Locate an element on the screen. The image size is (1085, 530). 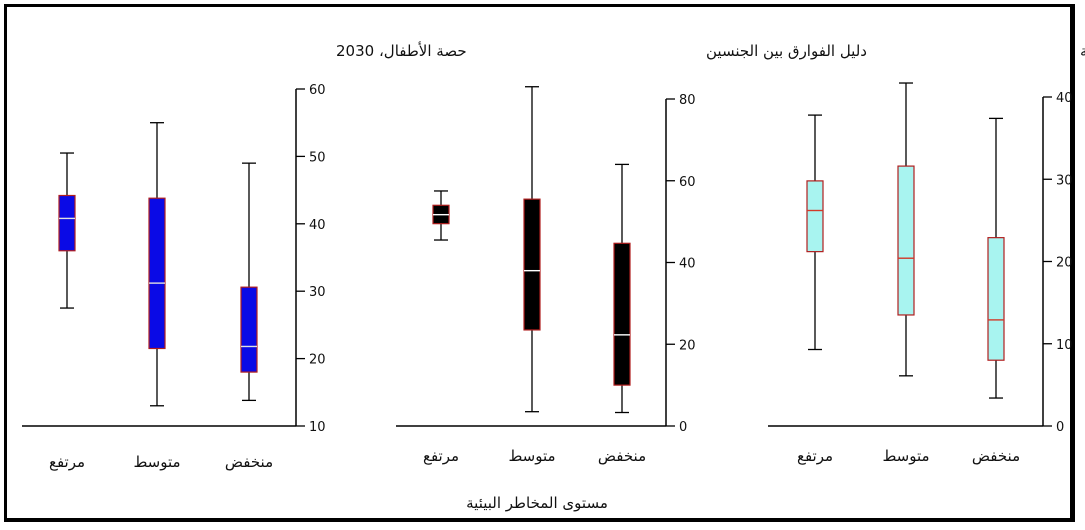
chart-title: حصة الأطفال، 2030 is located at coordinates (401, 50).